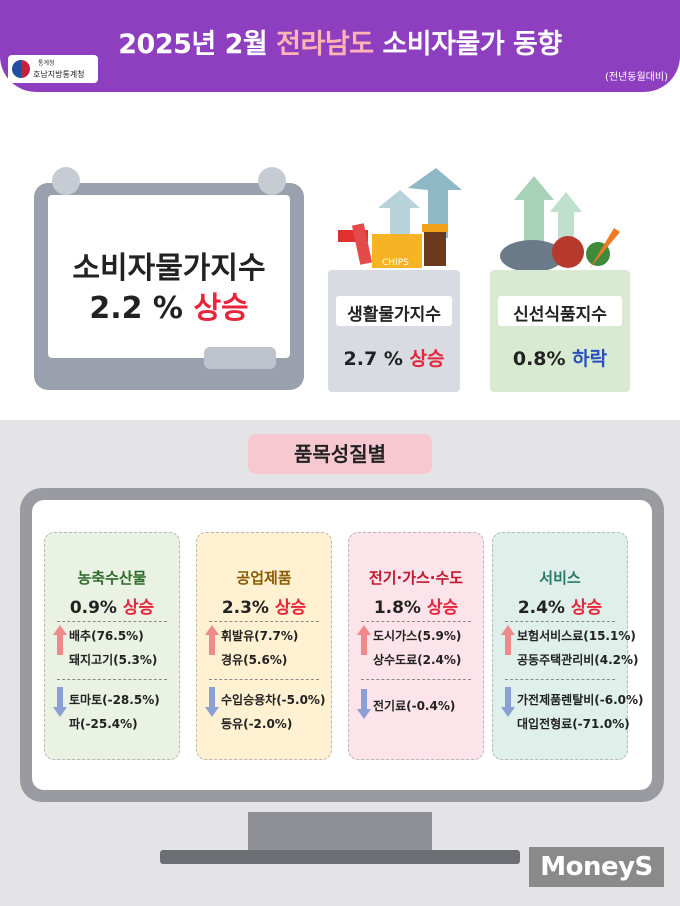  I want to click on org-name: 호남지방통계청, so click(59, 74).